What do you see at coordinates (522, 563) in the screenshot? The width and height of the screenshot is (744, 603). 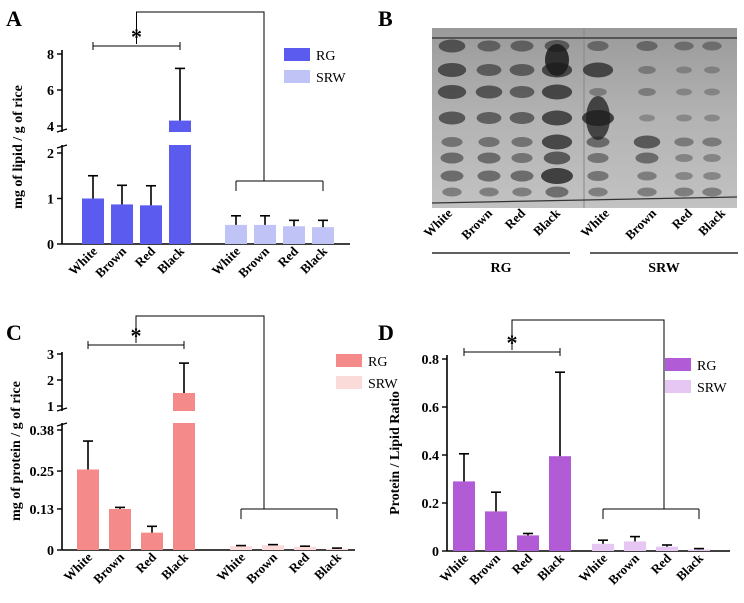 I see `panel-d-category-label-rg-red: Red` at bounding box center [522, 563].